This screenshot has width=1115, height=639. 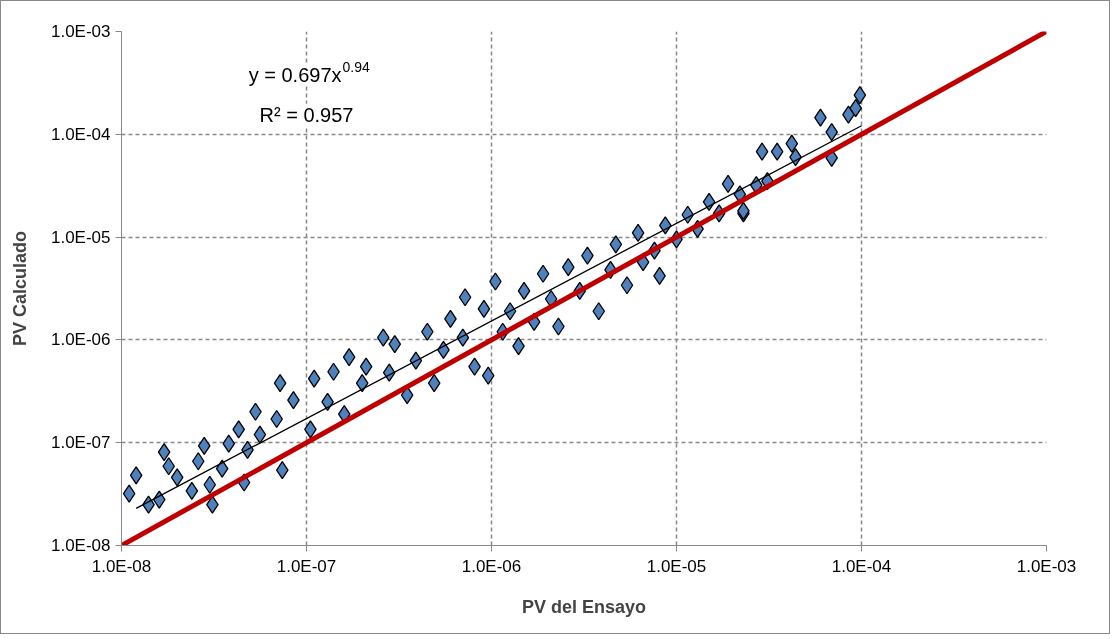 What do you see at coordinates (861, 566) in the screenshot?
I see `x-tick-label: 1.0E-04` at bounding box center [861, 566].